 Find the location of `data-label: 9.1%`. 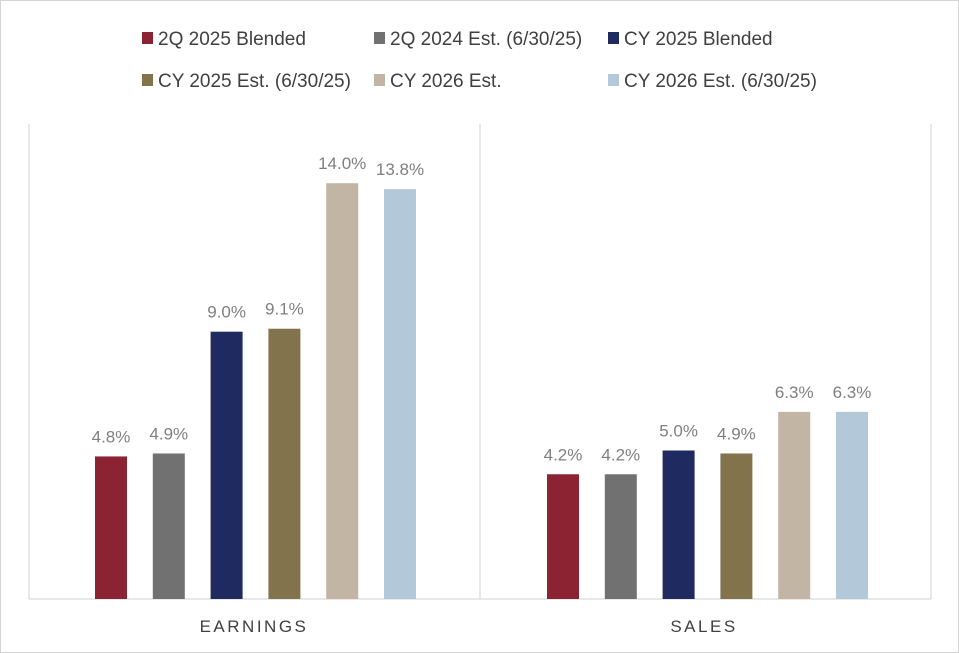

data-label: 9.1% is located at coordinates (284, 309).